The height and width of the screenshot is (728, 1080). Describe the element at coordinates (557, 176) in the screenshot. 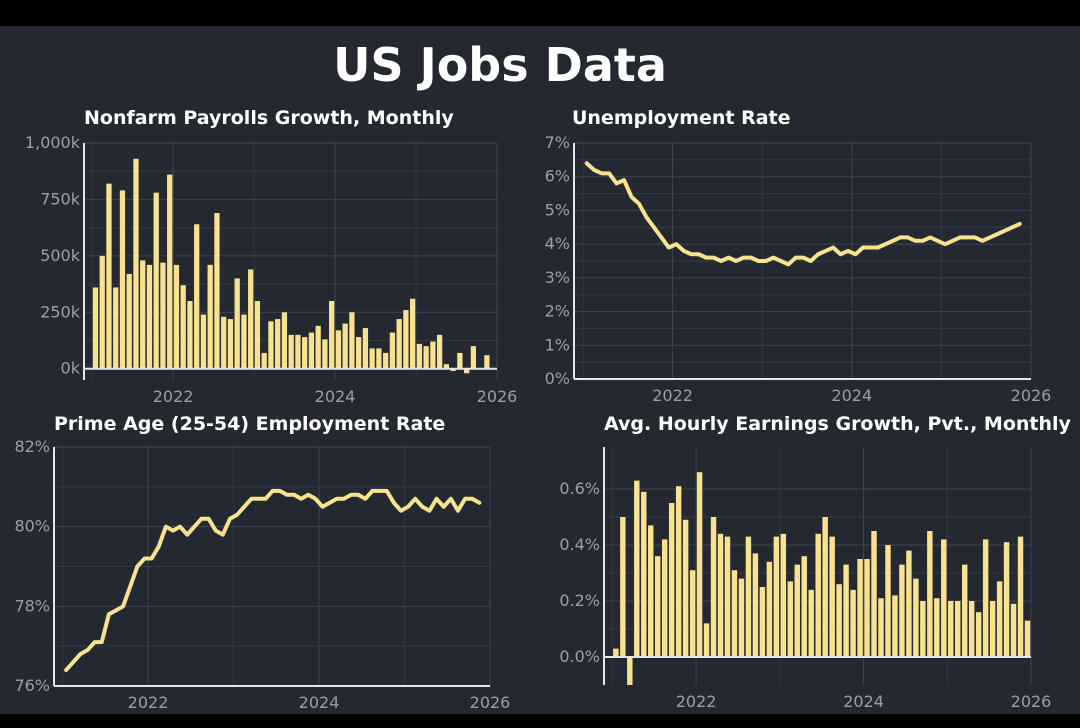

I see `y-tick-label: 6%` at that location.